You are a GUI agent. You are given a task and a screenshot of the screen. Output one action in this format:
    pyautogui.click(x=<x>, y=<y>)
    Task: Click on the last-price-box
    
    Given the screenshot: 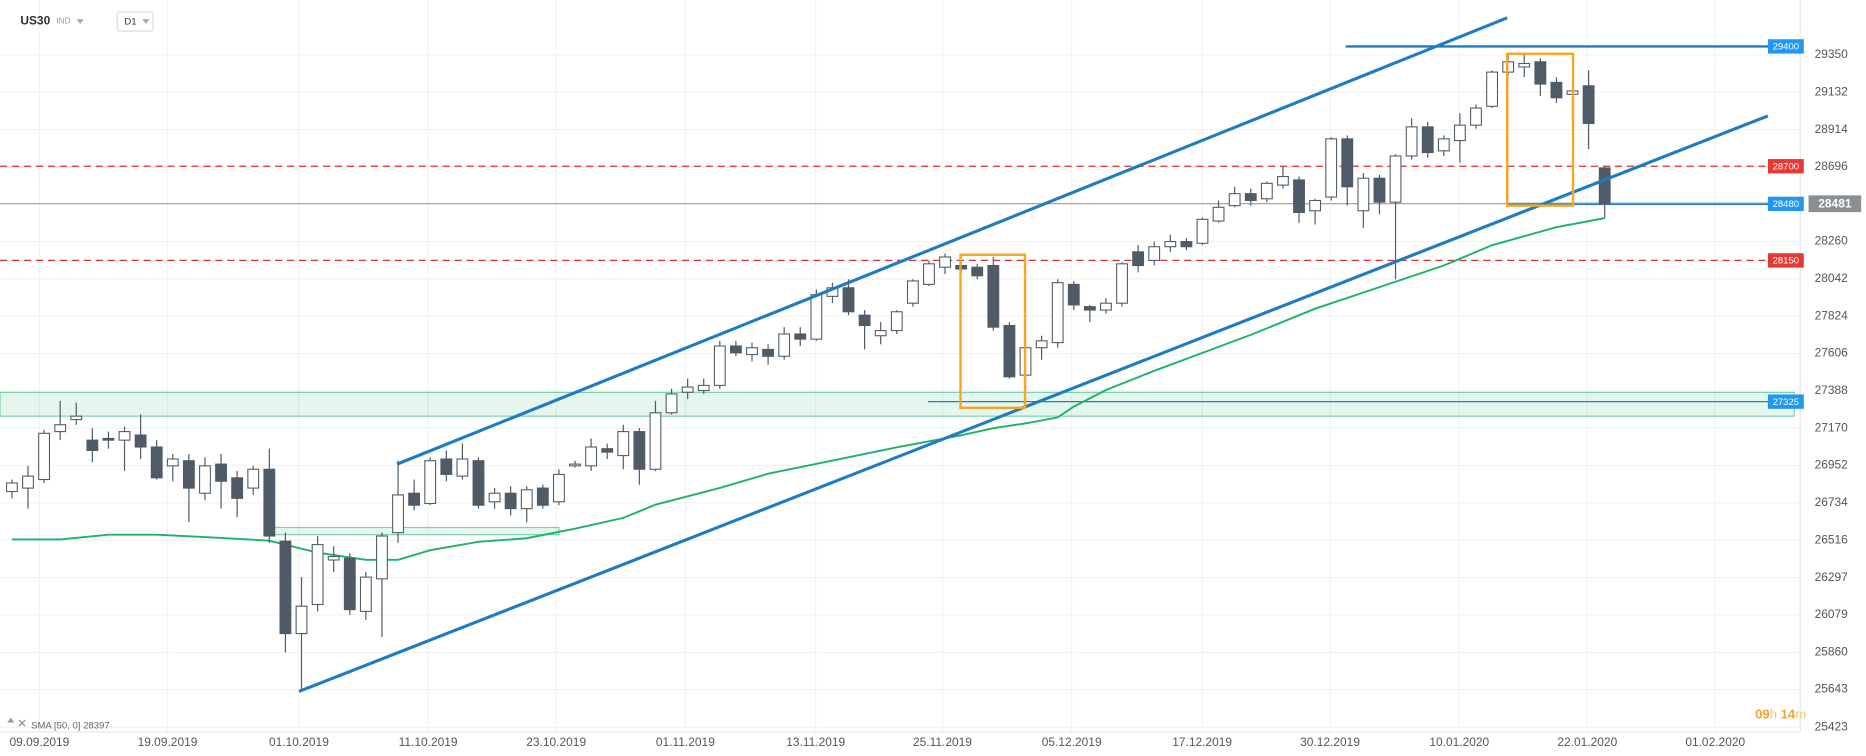 What is the action you would take?
    pyautogui.click(x=1835, y=204)
    